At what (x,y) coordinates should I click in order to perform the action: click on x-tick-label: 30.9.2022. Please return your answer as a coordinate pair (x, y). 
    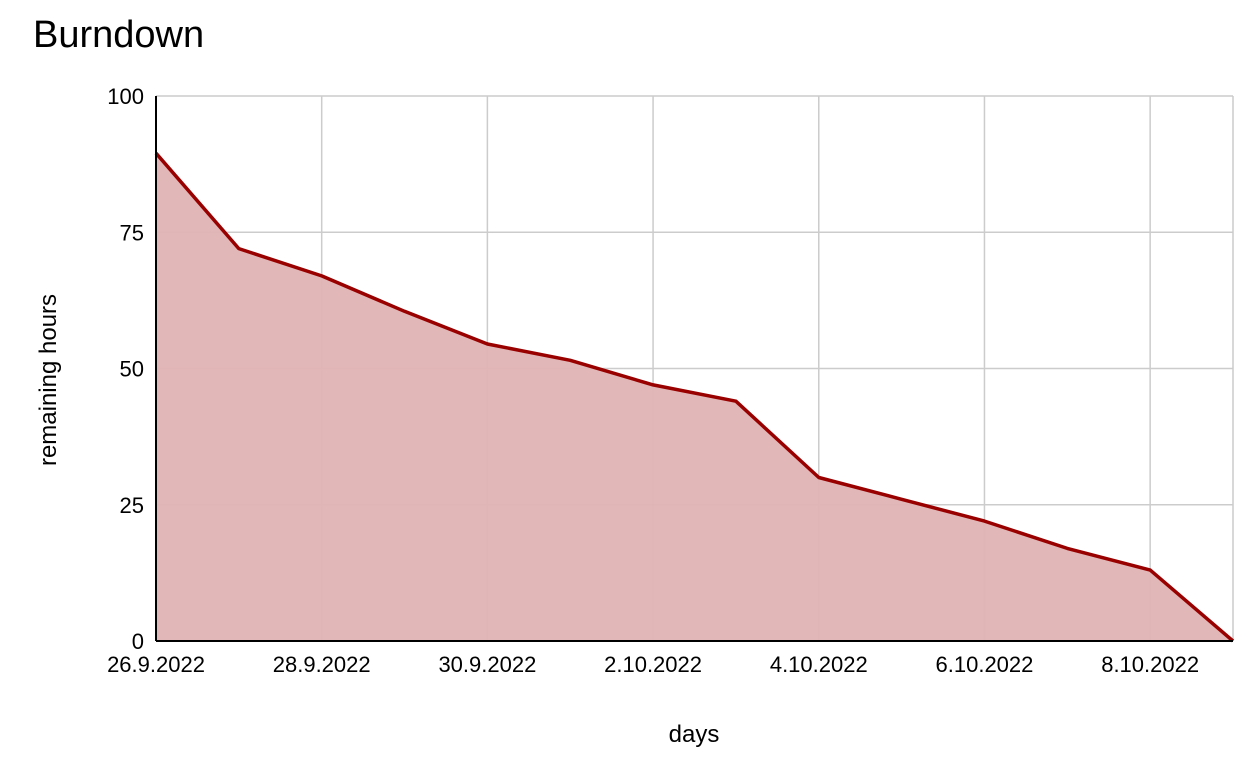
    Looking at the image, I should click on (487, 664).